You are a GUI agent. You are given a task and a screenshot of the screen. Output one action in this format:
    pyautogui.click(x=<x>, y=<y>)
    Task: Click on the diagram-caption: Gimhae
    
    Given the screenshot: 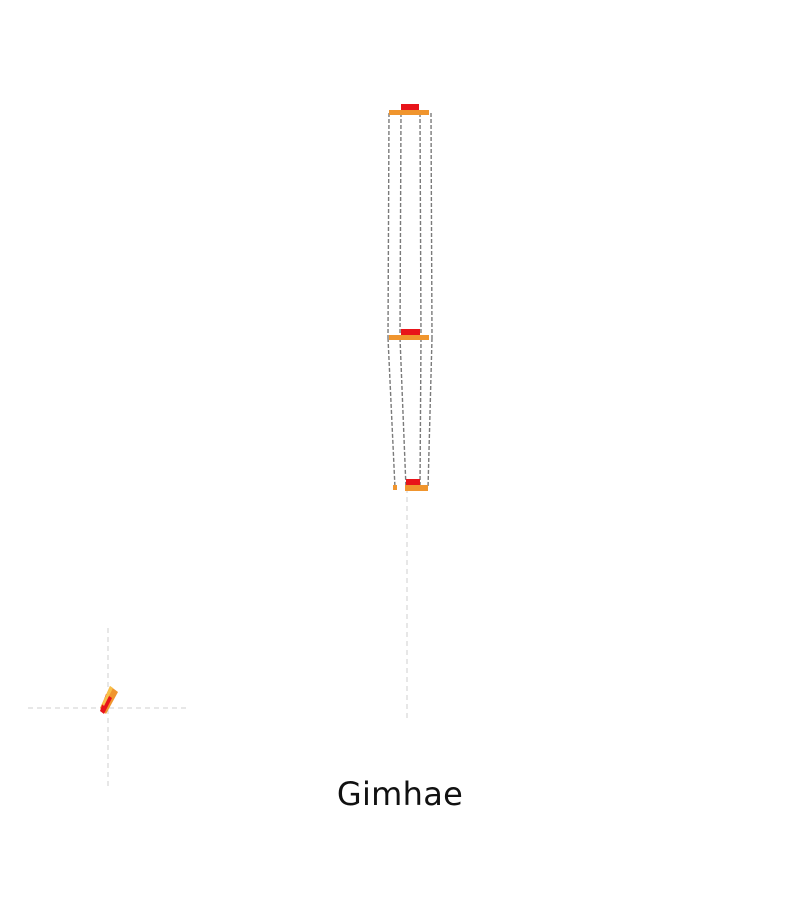 What is the action you would take?
    pyautogui.click(x=400, y=794)
    